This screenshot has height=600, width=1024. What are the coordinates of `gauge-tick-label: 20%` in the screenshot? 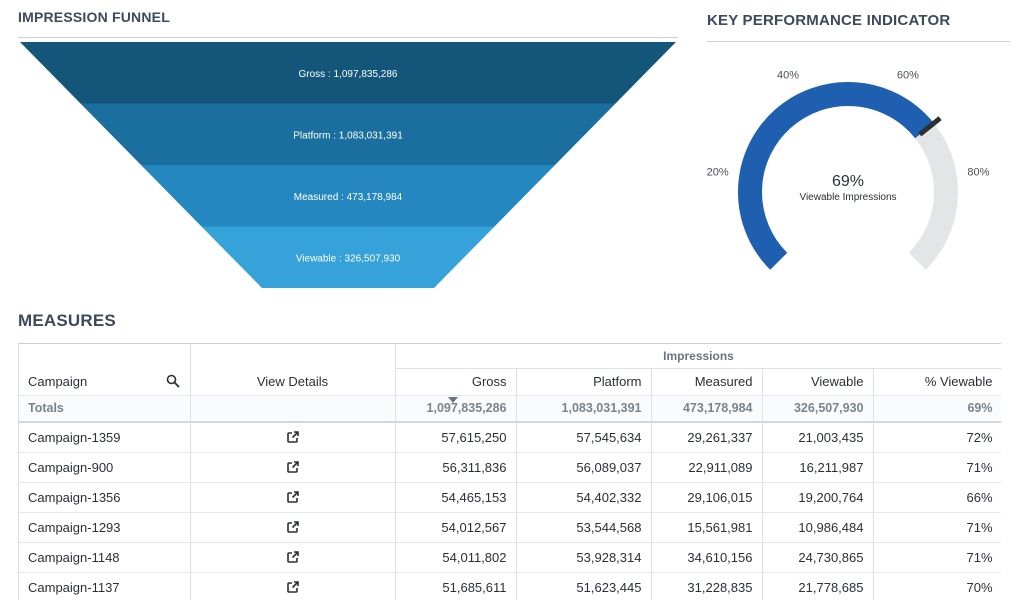 It's located at (718, 172).